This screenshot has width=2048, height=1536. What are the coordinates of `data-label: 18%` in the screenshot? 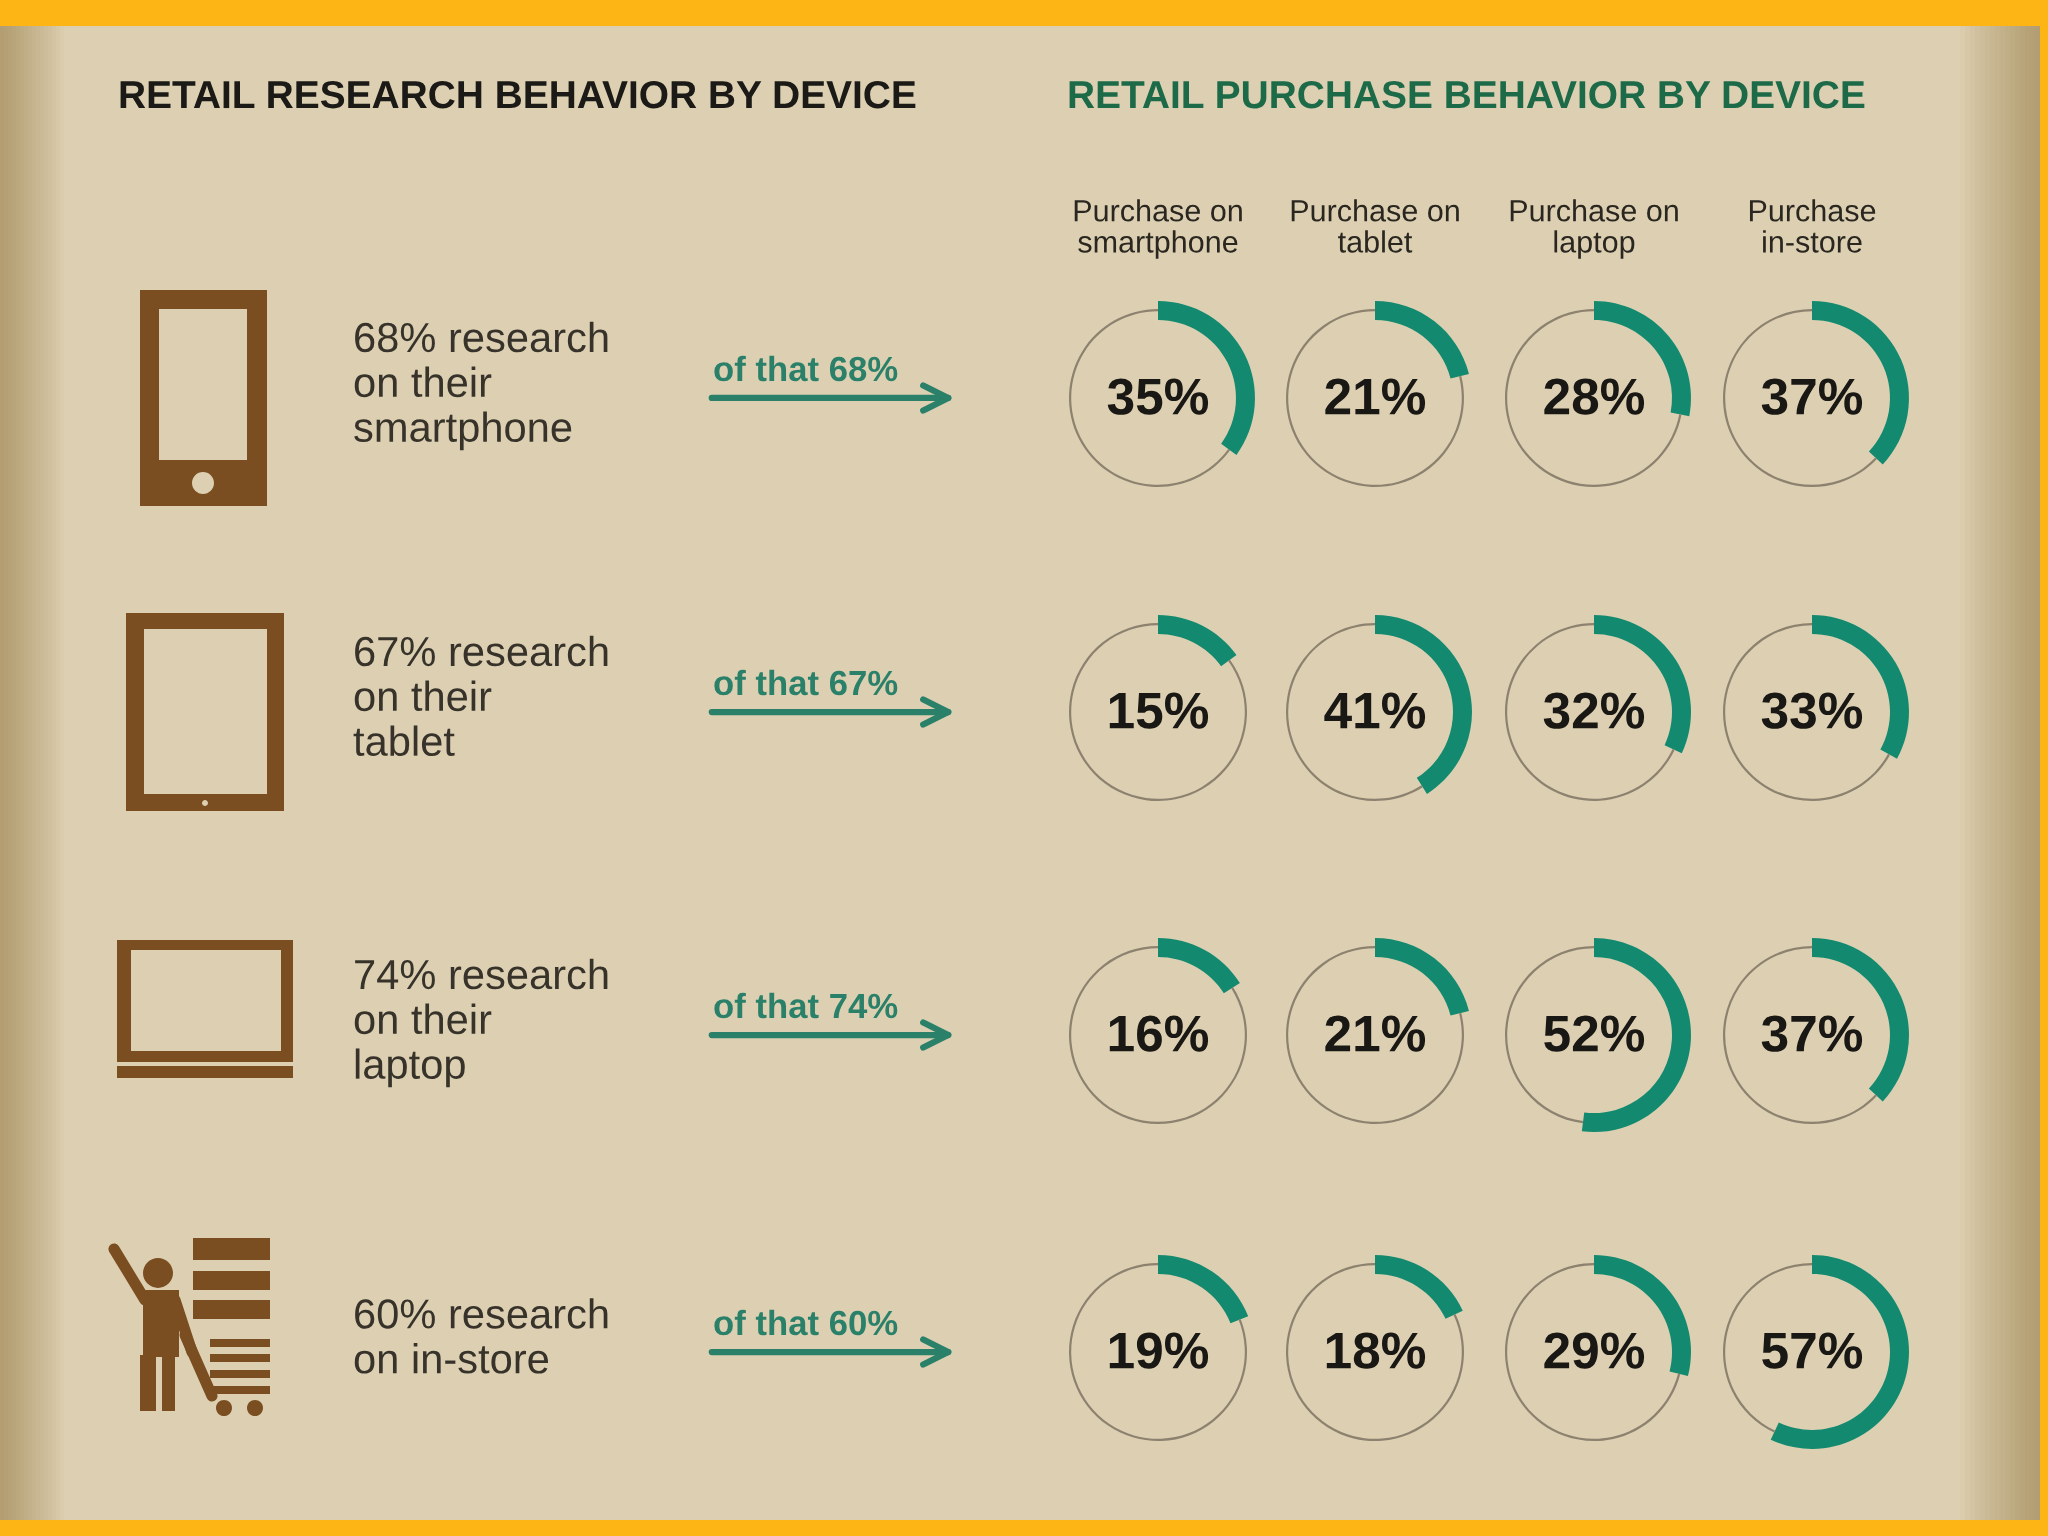 It's located at (1376, 1350).